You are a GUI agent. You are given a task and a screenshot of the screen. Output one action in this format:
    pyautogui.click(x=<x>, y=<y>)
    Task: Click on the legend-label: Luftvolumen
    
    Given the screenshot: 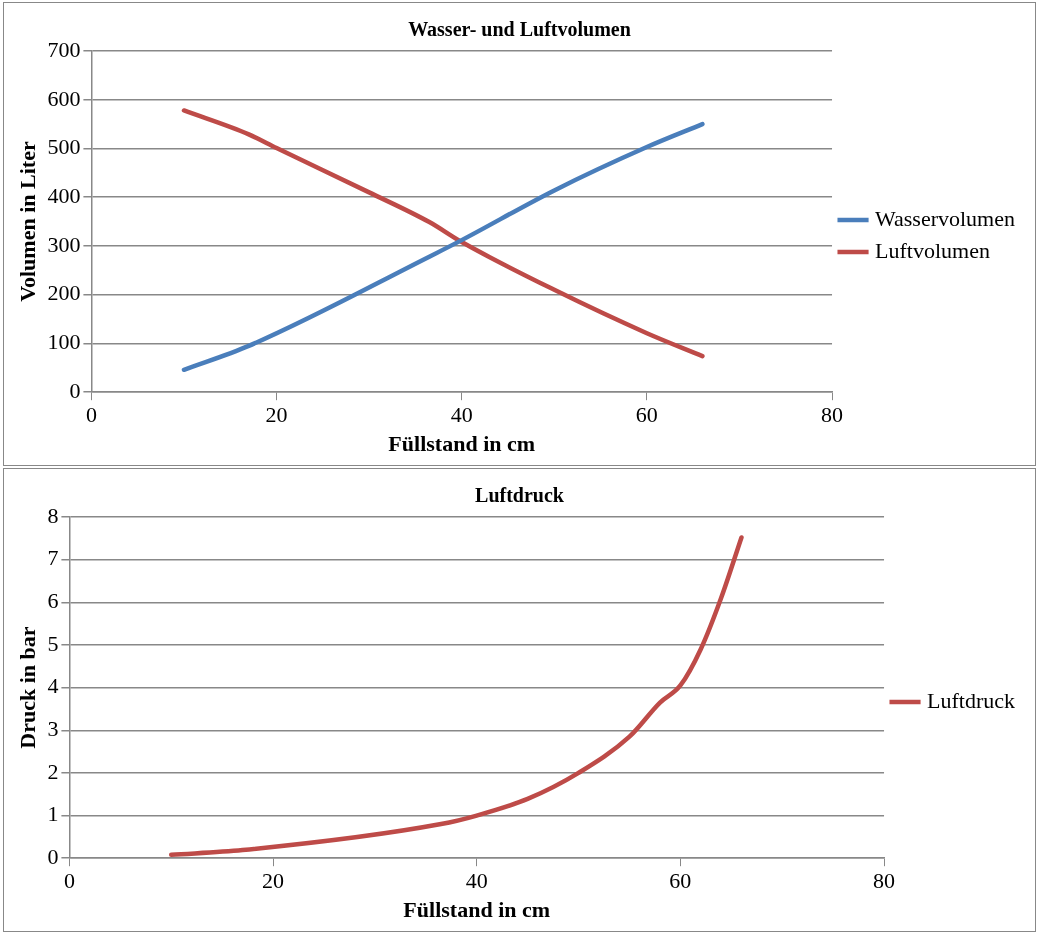 What is the action you would take?
    pyautogui.click(x=932, y=250)
    